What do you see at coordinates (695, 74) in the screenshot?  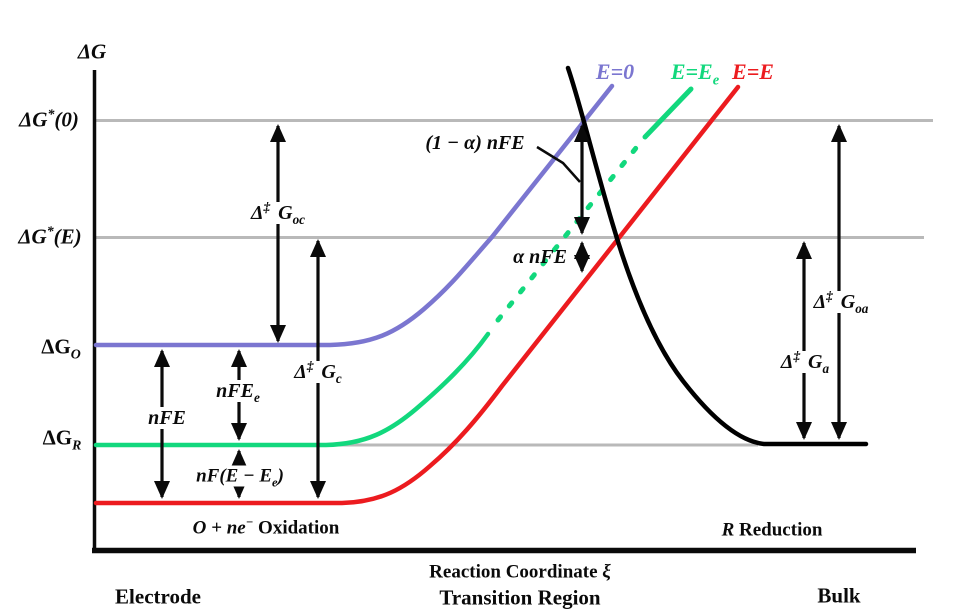 I see `label-curve-ee: E=Ee` at bounding box center [695, 74].